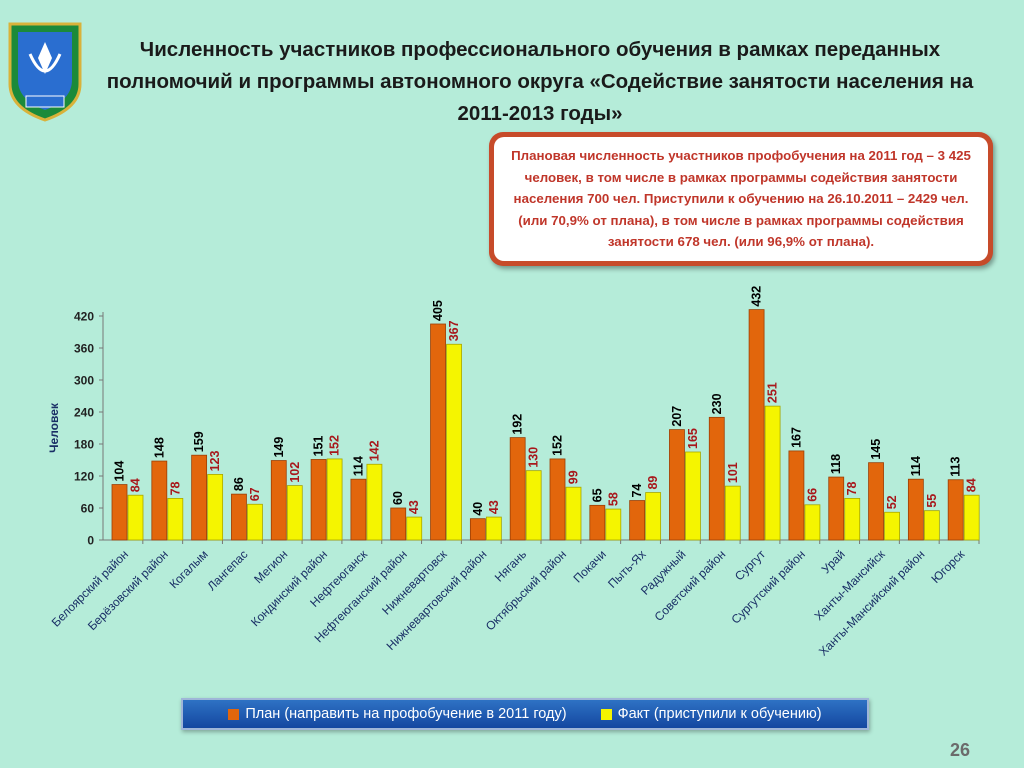 This screenshot has width=1024, height=768. Describe the element at coordinates (719, 714) in the screenshot. I see `legend-label-fact: Факт (приступили к обучению)` at that location.